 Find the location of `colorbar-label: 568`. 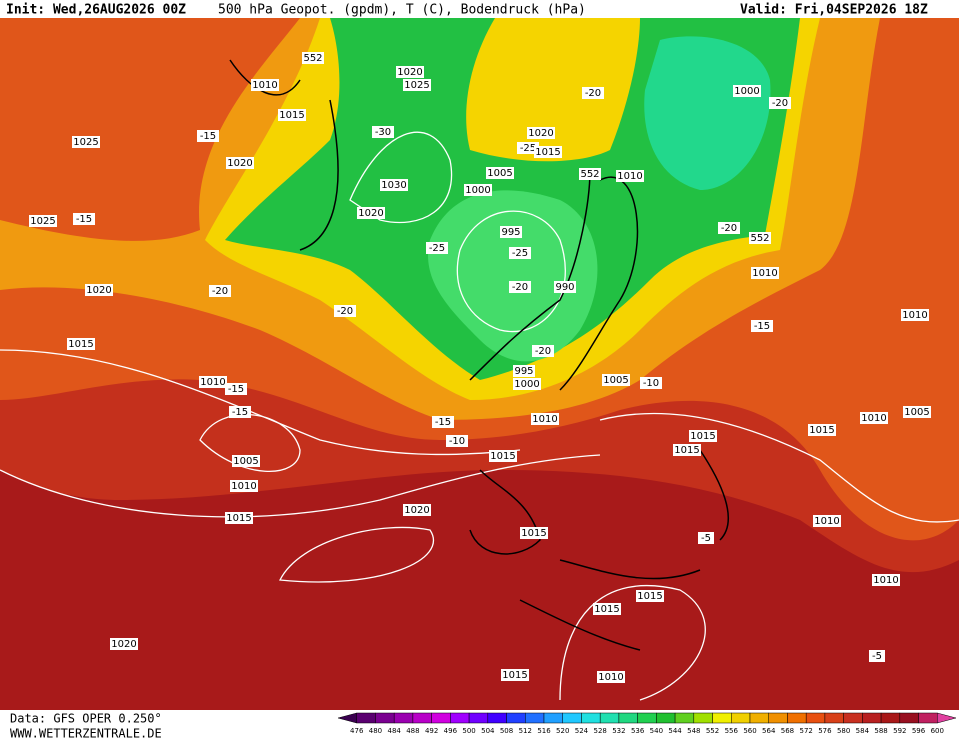

colorbar-label: 568 is located at coordinates (787, 731).